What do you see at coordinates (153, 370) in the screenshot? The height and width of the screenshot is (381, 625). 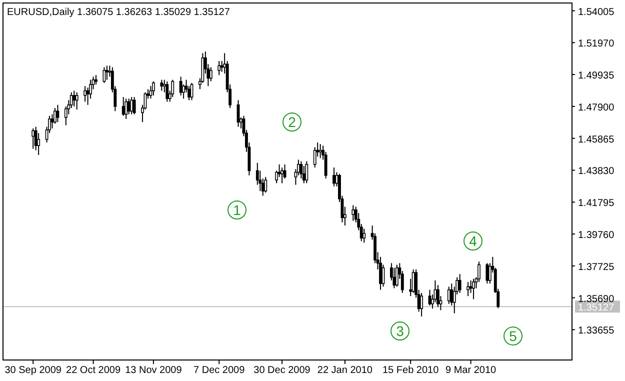 I see `x-tick-label: 13 Nov 2009` at bounding box center [153, 370].